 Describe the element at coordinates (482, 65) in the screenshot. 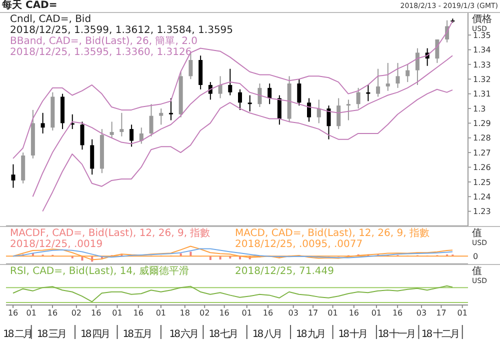

I see `y-tick-label: 1.33` at that location.